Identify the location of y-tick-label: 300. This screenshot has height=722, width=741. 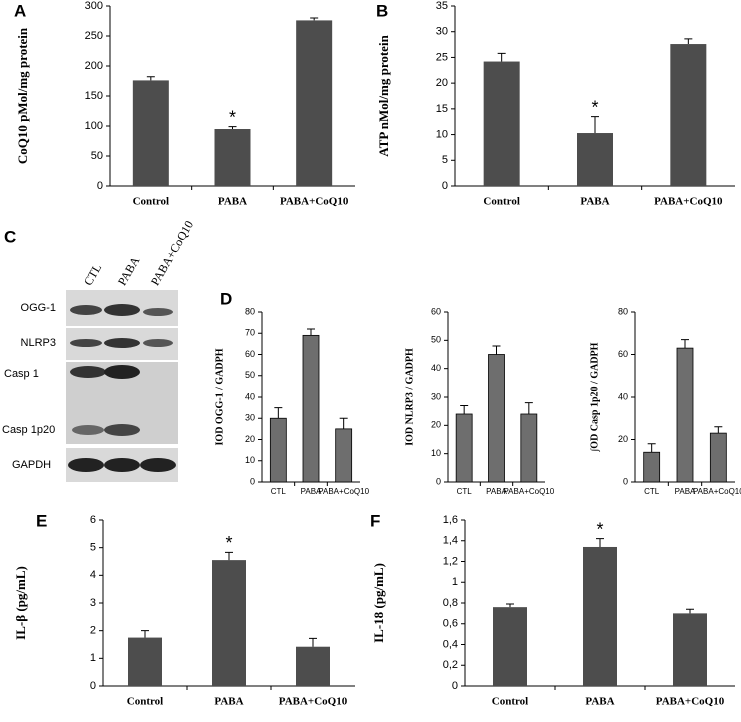
(94, 6).